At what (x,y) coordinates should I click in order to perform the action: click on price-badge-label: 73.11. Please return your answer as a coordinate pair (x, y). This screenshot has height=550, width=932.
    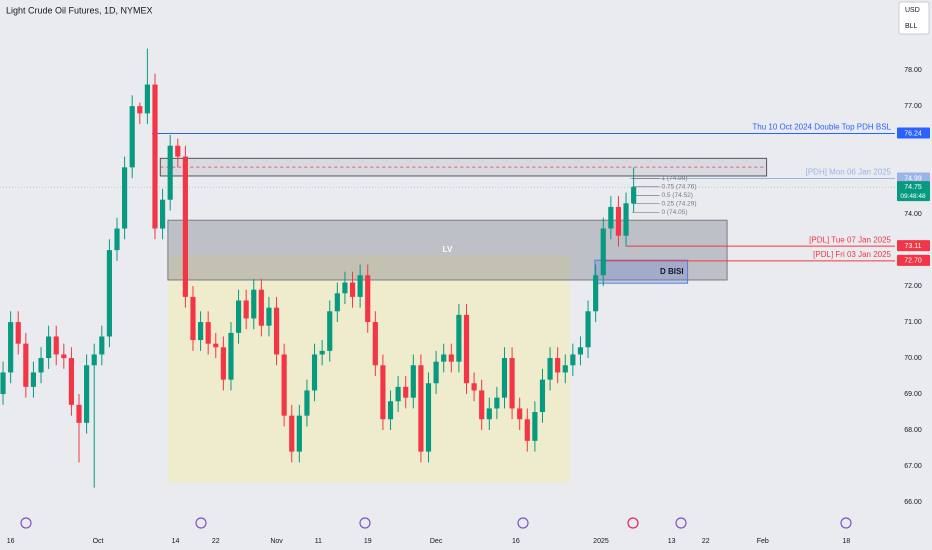
    Looking at the image, I should click on (913, 246).